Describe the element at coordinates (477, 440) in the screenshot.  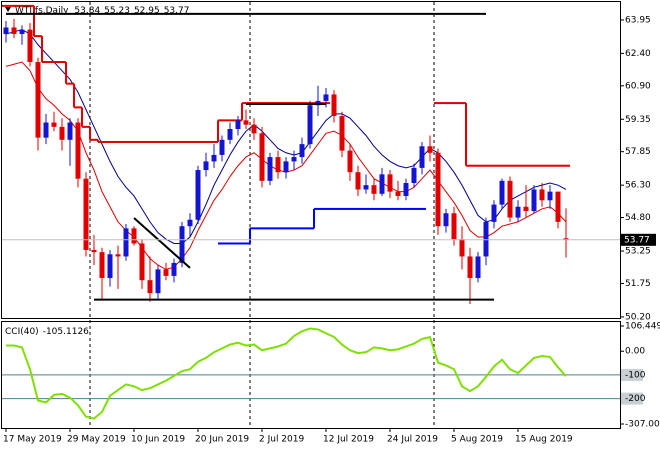
I see `x-tick-label: 5 Aug 2019` at that location.